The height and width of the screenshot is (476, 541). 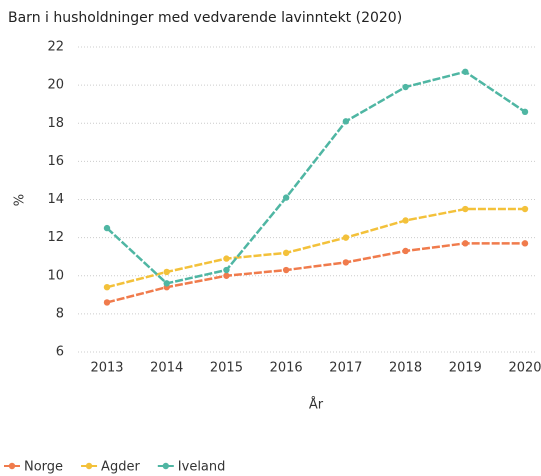 I want to click on legend-label: Iveland, so click(x=202, y=467).